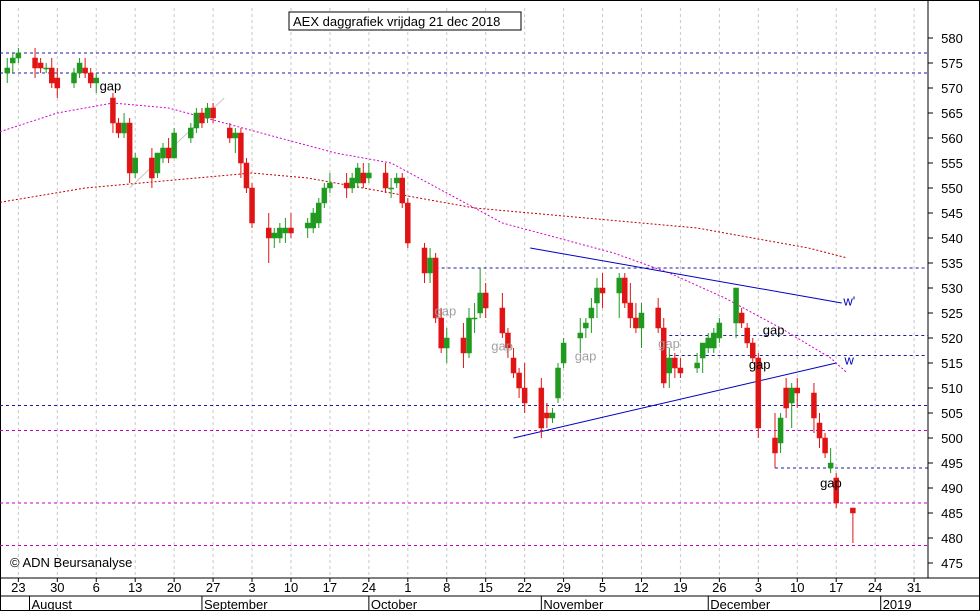 This screenshot has width=980, height=611. I want to click on x-tick-label: 10, so click(291, 587).